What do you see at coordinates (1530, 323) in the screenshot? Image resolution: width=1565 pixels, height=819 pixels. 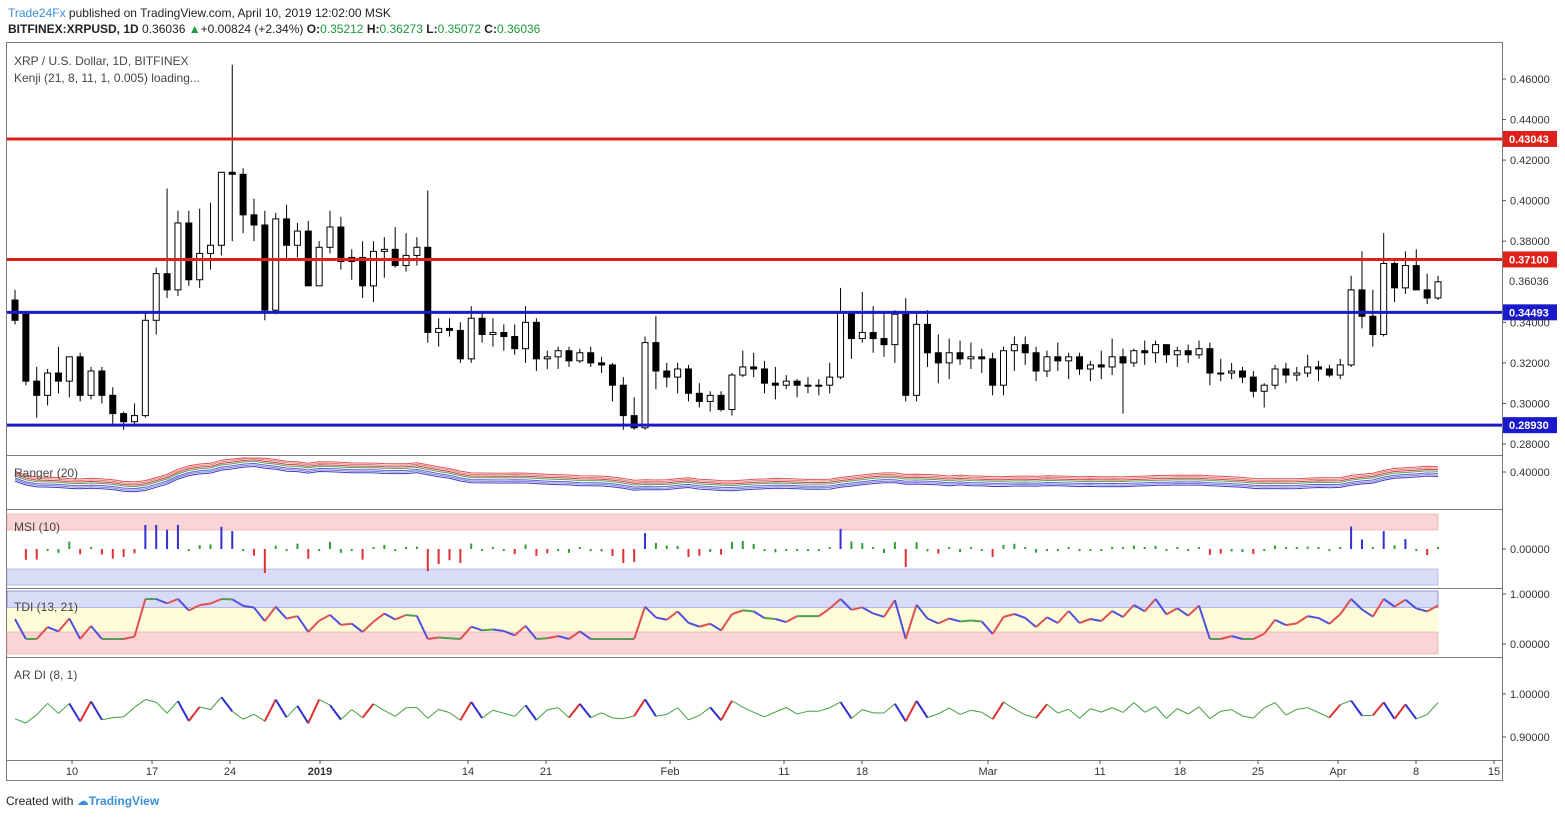 I see `price-tick-label: 0.34000` at bounding box center [1530, 323].